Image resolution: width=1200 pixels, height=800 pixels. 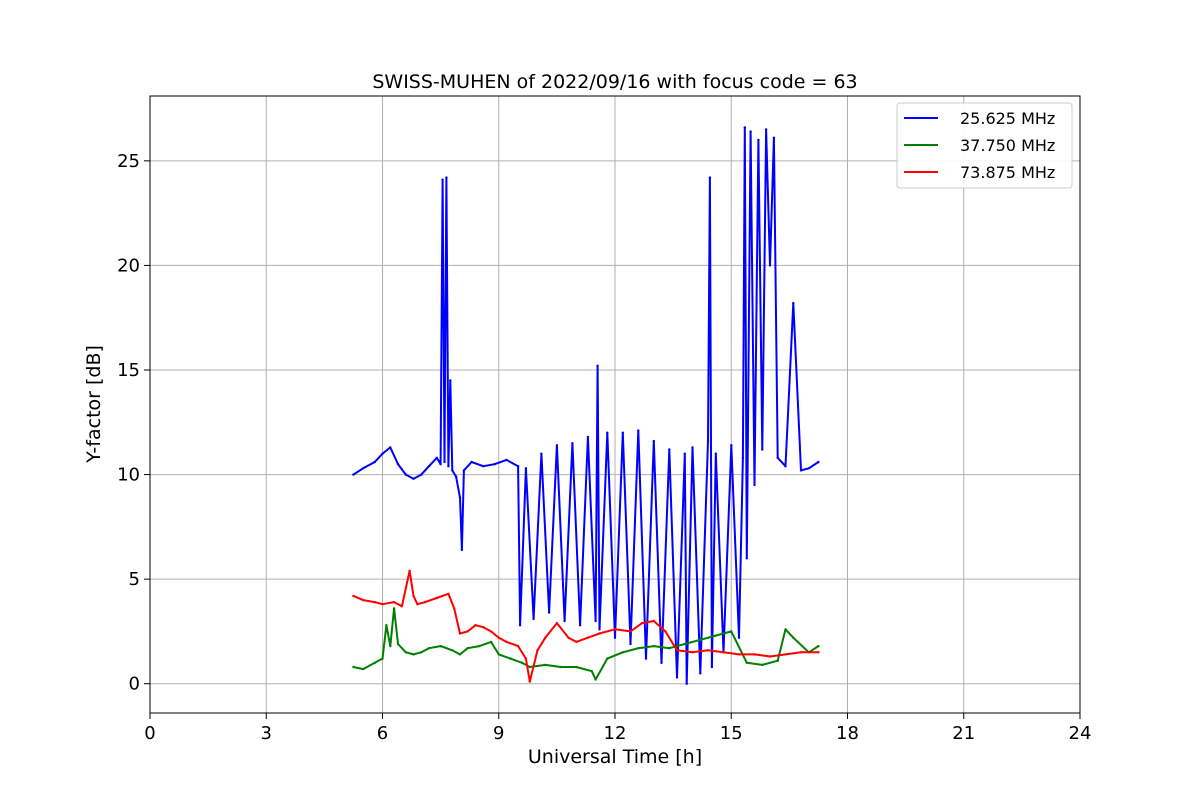 I want to click on x-tick-label: 12, so click(x=615, y=733).